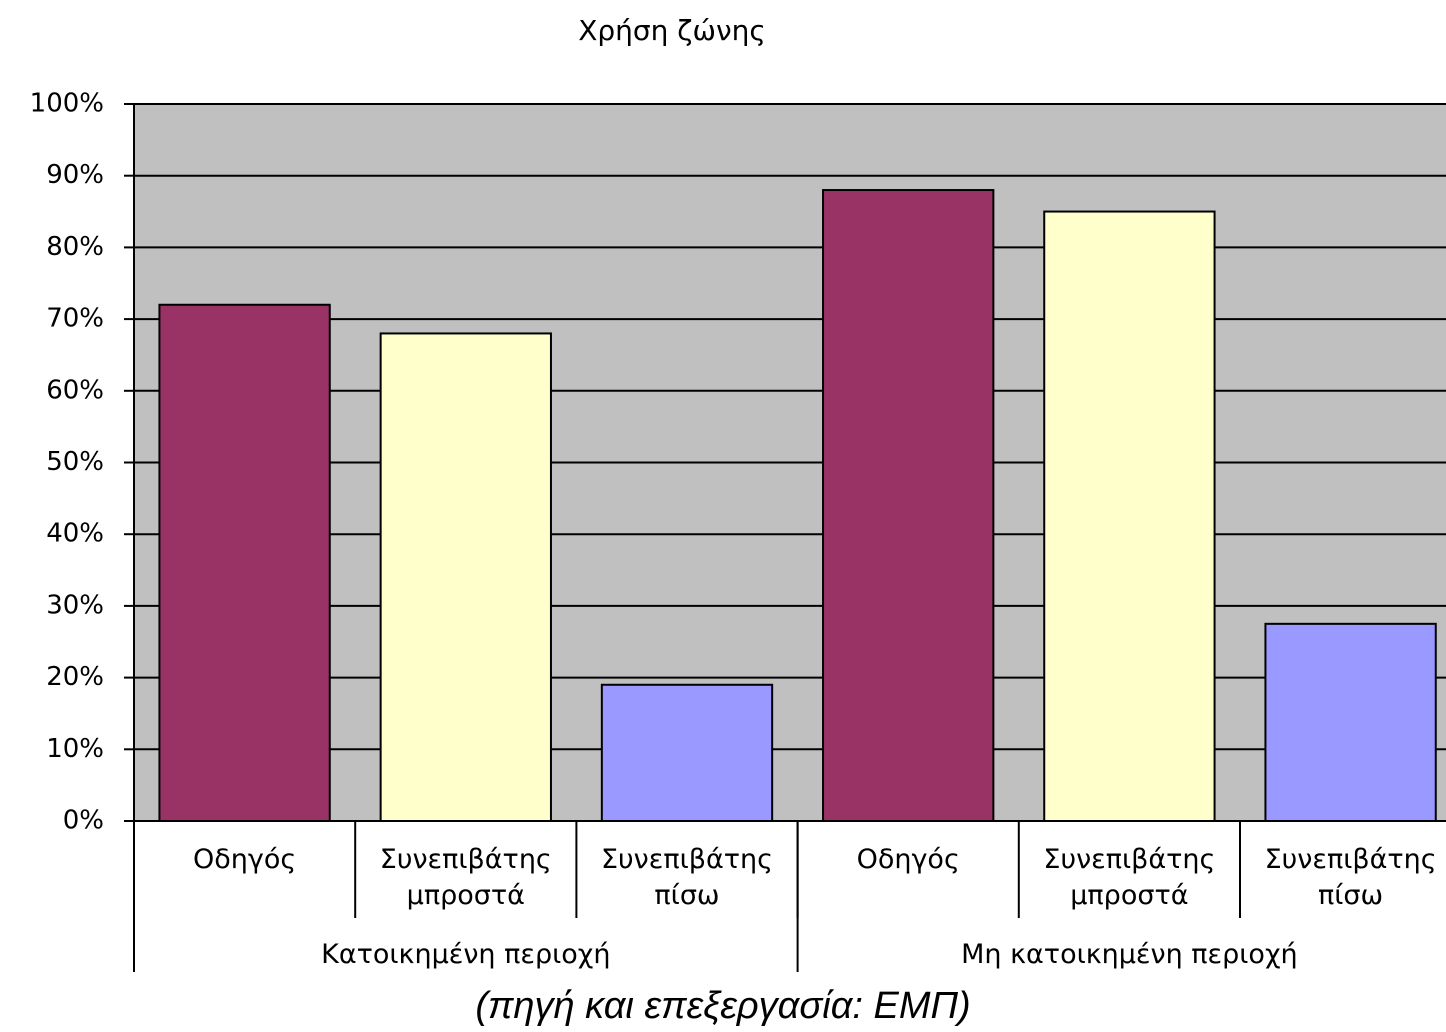  Describe the element at coordinates (75, 247) in the screenshot. I see `y-tick-label: 80%` at that location.